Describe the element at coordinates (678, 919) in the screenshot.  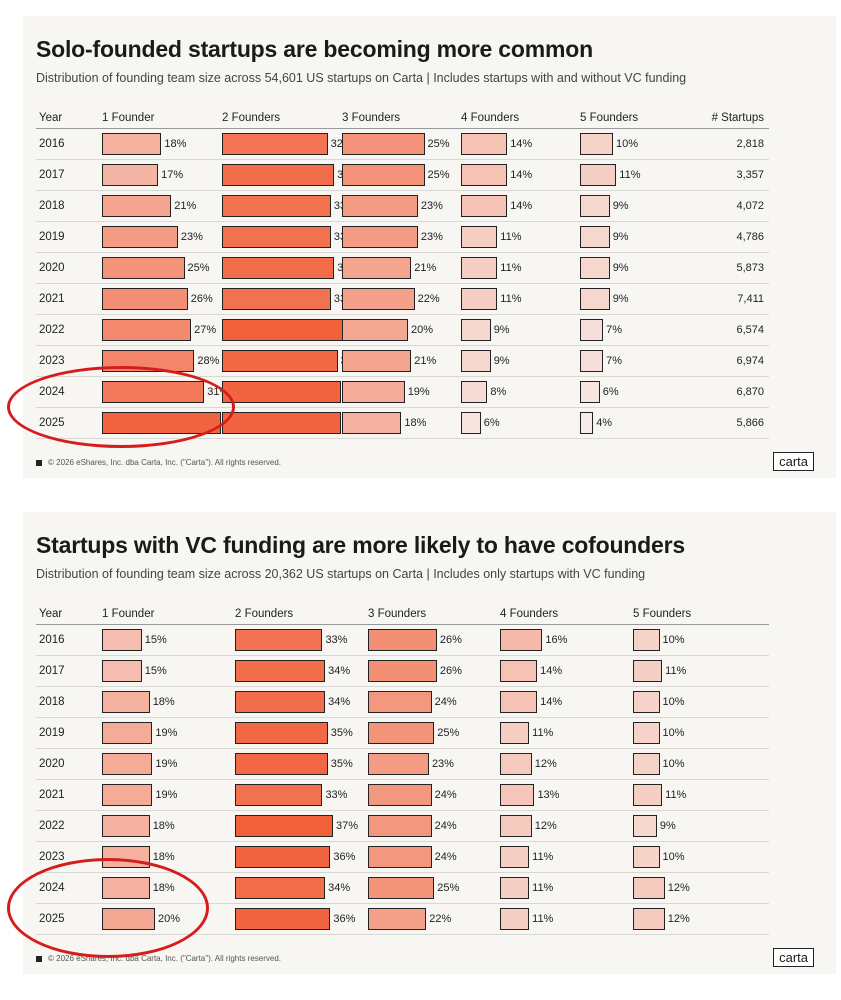
I see `bar-value-label: 12%` at that location.